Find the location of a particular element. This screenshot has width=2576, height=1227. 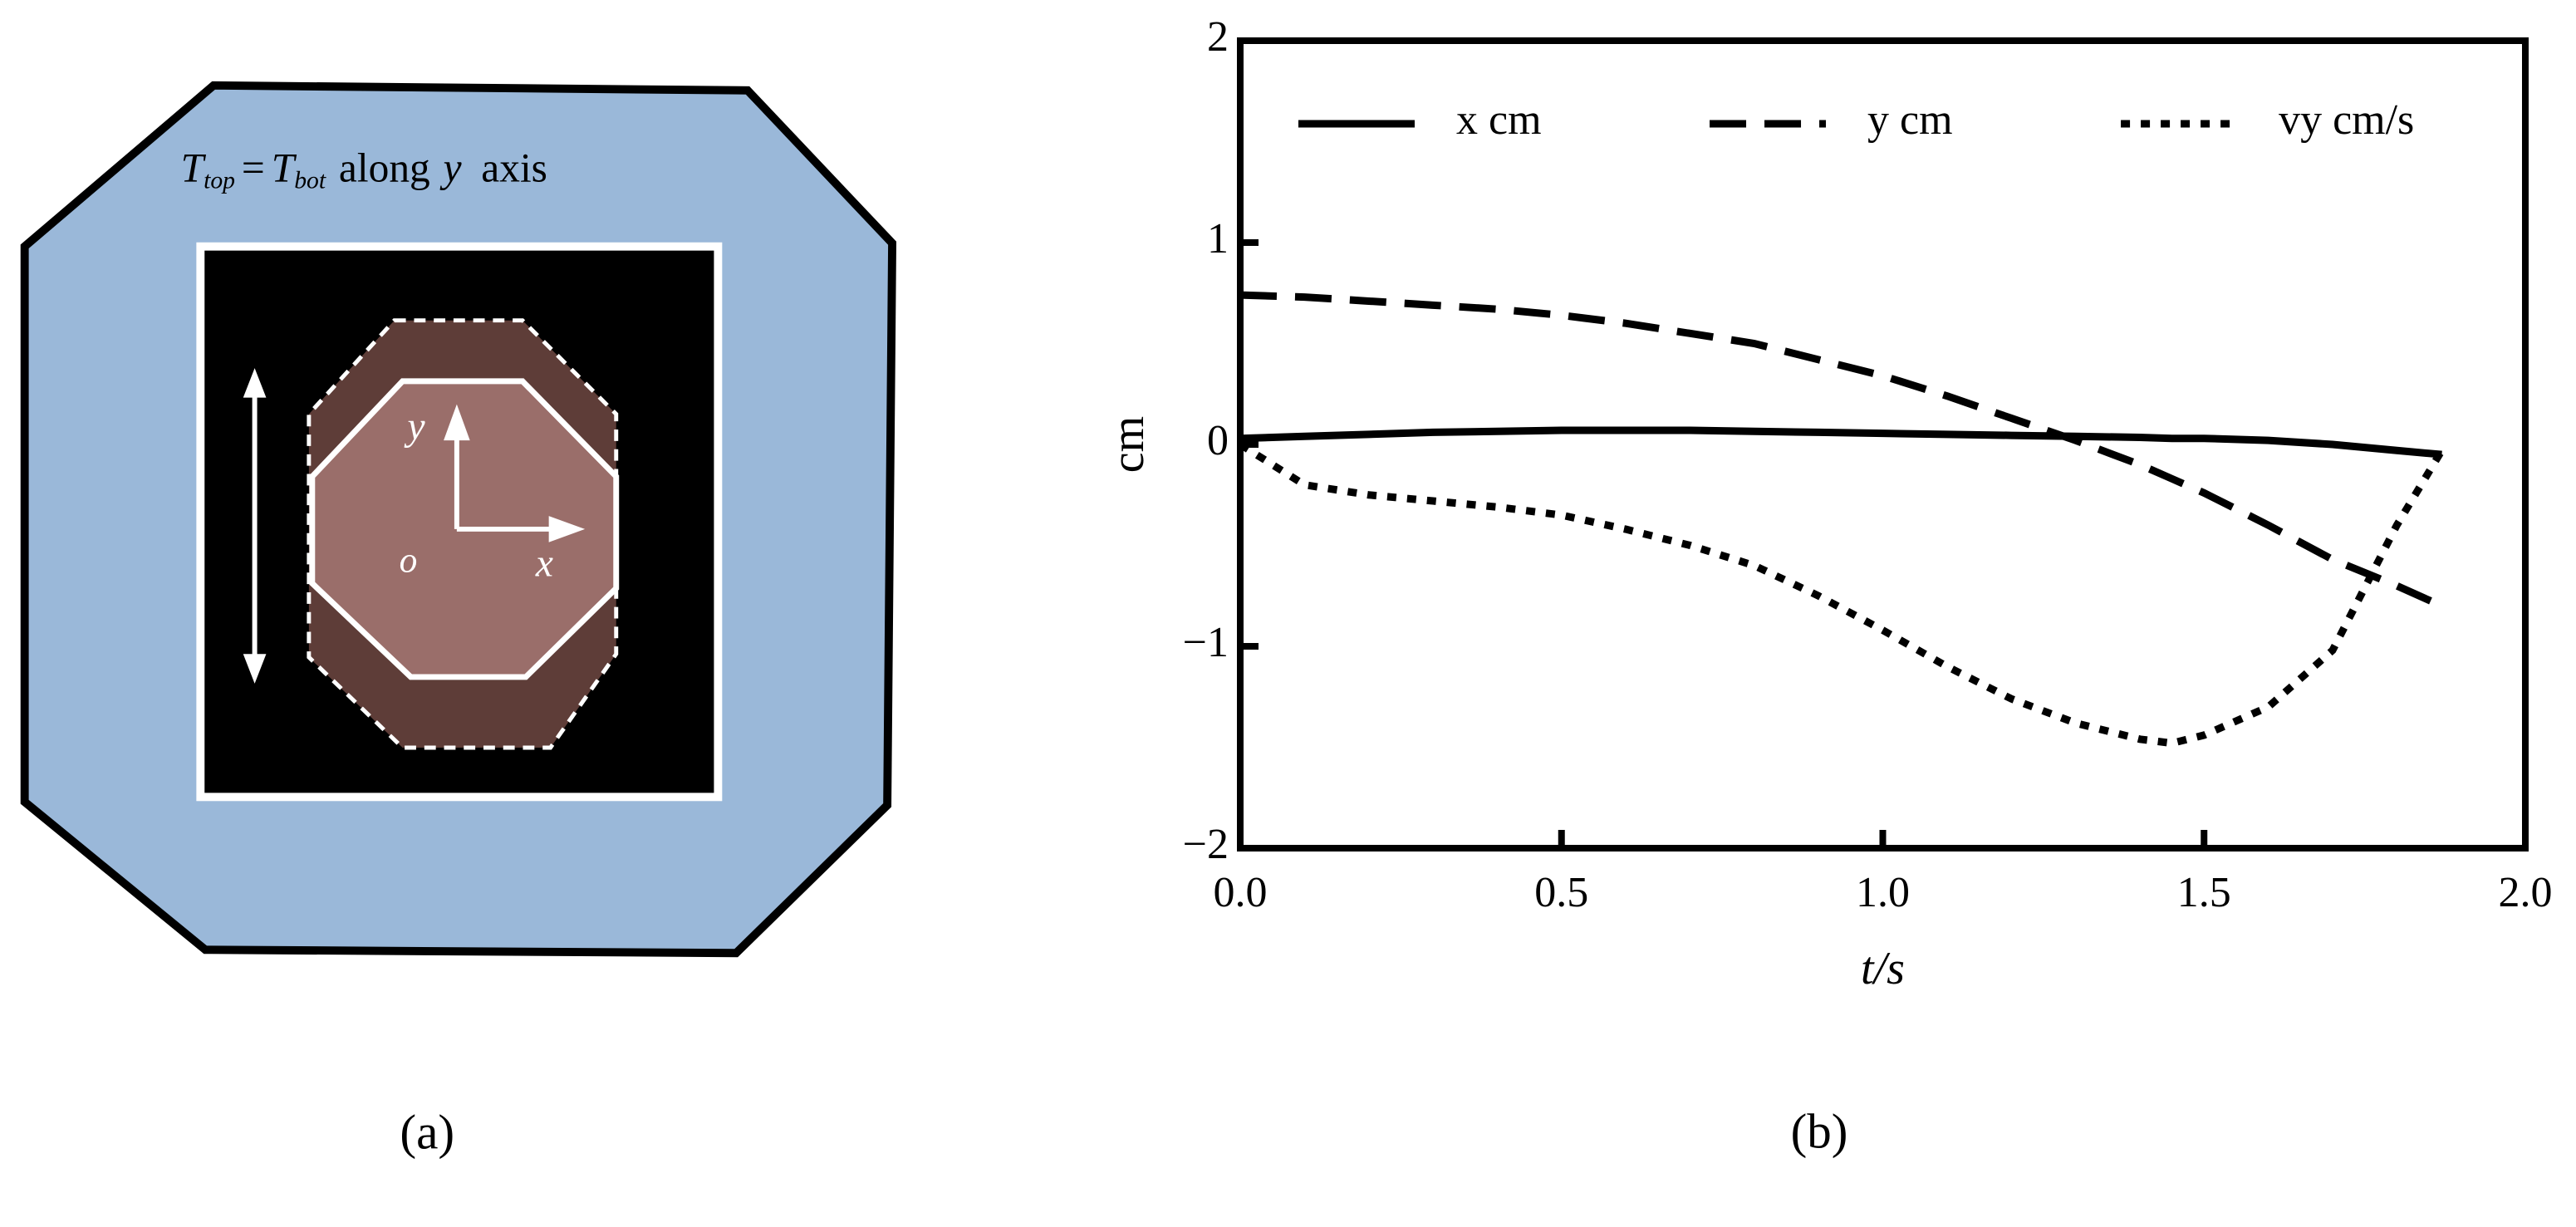

x-axis-label: t/s is located at coordinates (1883, 968).